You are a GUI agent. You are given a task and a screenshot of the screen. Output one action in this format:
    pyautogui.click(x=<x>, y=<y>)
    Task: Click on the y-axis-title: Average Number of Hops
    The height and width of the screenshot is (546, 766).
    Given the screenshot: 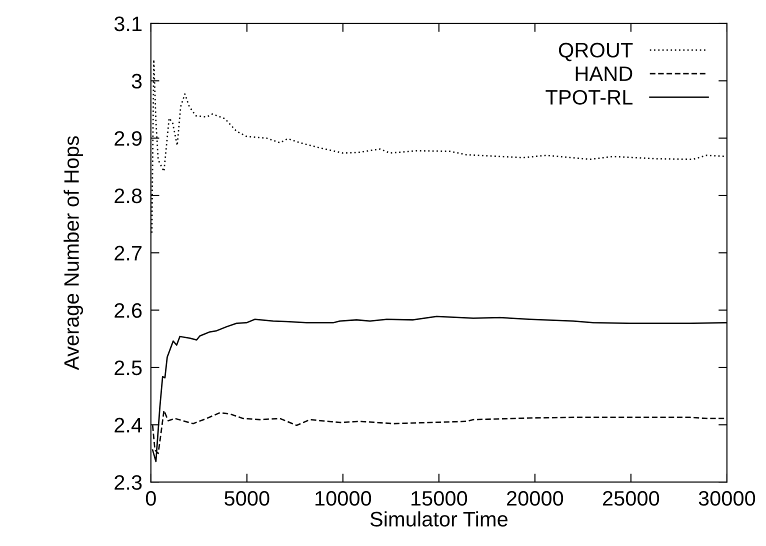 What is the action you would take?
    pyautogui.click(x=74, y=253)
    